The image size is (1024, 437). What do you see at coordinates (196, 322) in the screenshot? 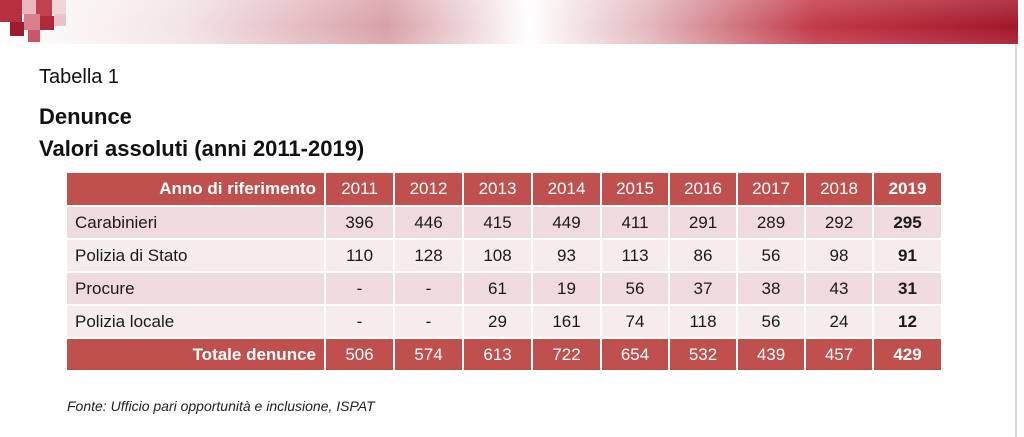
I see `row-label: Polizia locale` at bounding box center [196, 322].